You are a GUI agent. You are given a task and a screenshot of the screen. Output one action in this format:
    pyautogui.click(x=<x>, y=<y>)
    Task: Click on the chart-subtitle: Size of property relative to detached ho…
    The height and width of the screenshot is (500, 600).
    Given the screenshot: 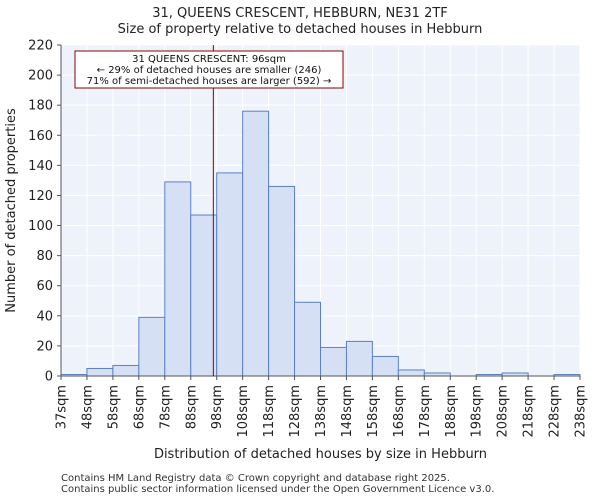 What is the action you would take?
    pyautogui.click(x=300, y=29)
    